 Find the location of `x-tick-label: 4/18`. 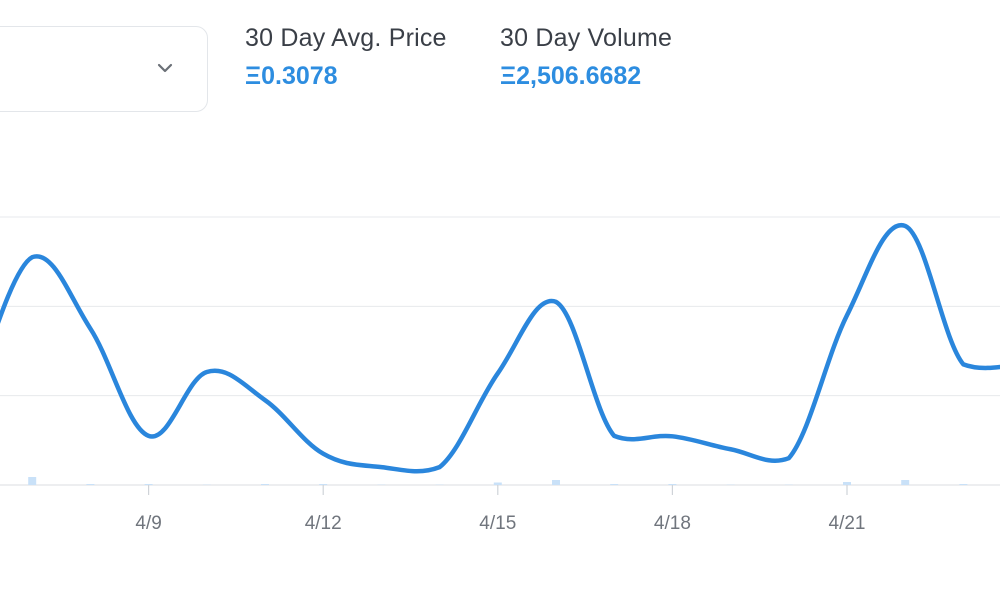

x-tick-label: 4/18 is located at coordinates (672, 523).